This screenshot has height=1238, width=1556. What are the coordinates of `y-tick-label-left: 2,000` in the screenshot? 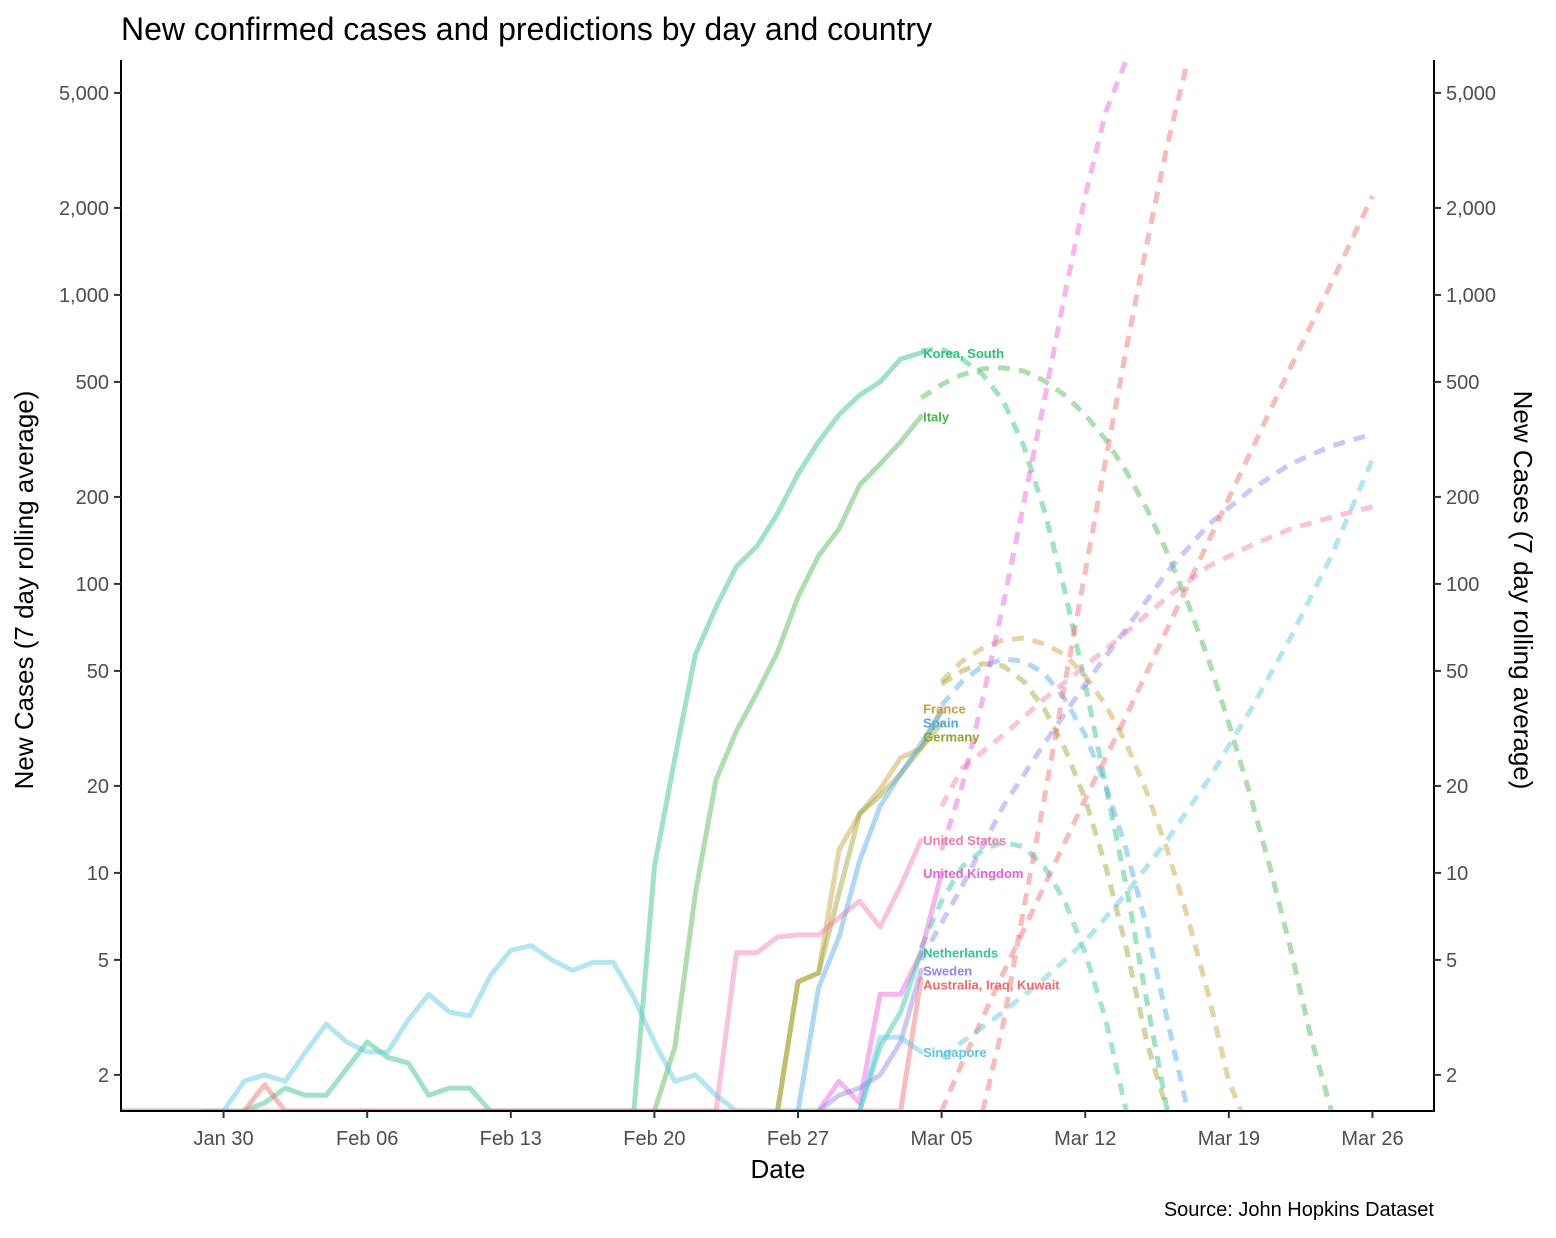 It's located at (84, 209).